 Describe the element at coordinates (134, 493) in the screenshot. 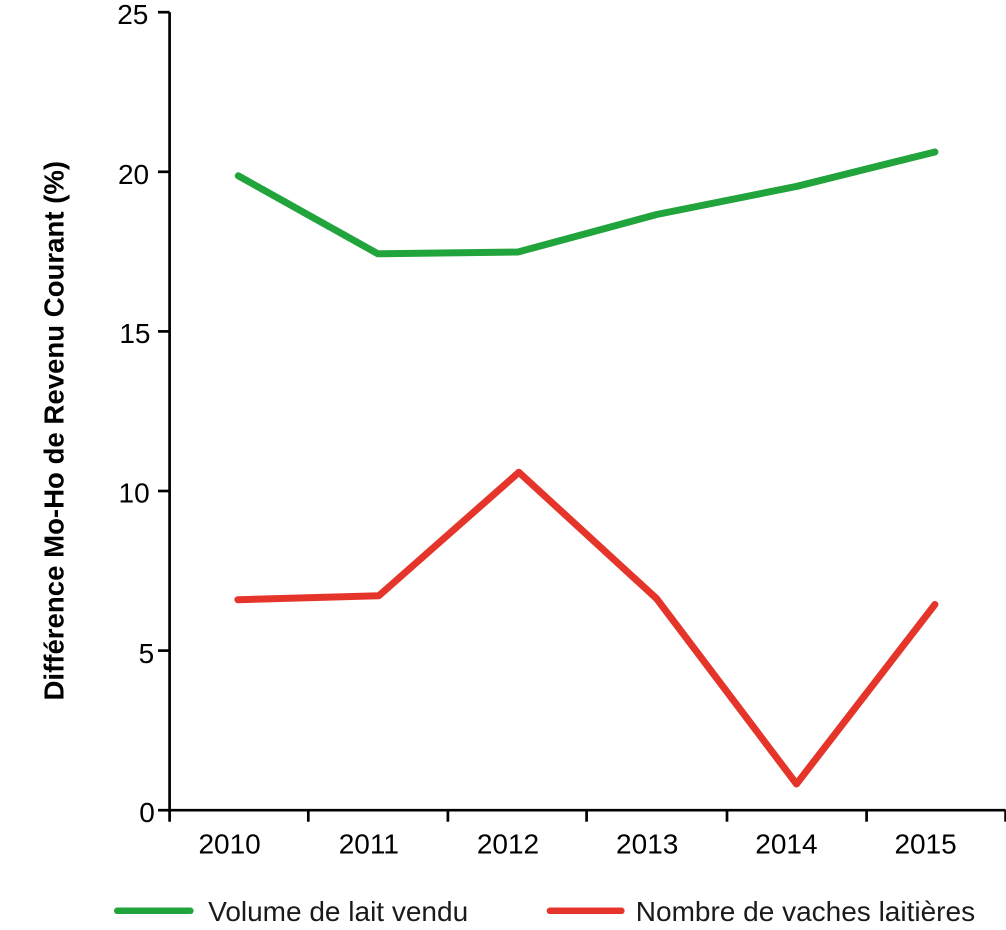

I see `svg-text: 10` at that location.